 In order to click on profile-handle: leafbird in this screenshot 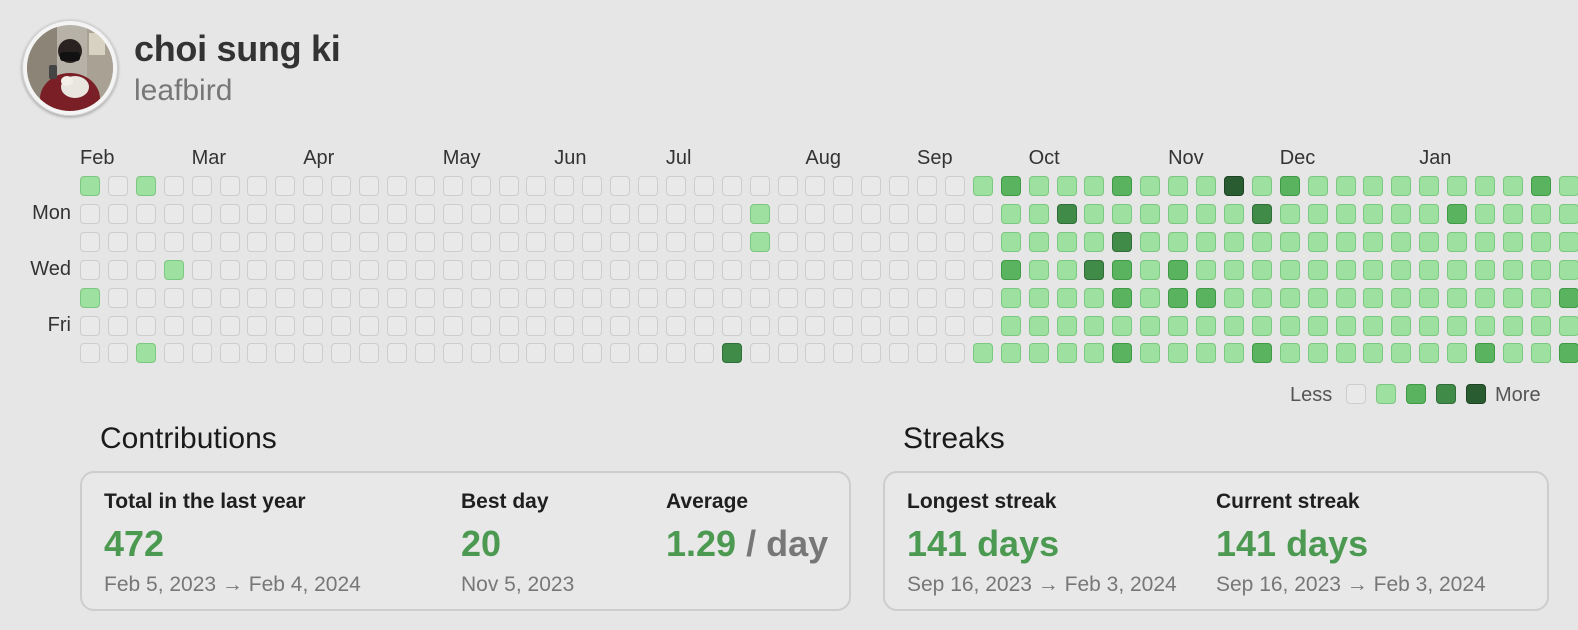, I will do `click(183, 90)`.